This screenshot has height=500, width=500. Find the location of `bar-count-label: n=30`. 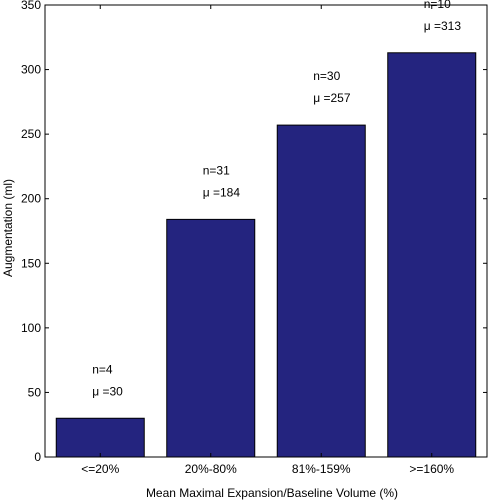

bar-count-label: n=30 is located at coordinates (326, 76).